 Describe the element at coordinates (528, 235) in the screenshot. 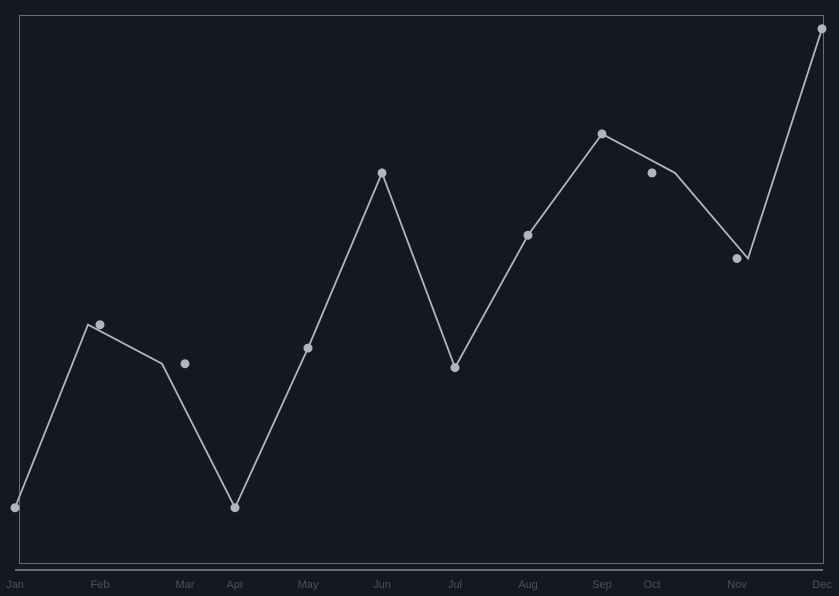

I see `marker-aug` at that location.